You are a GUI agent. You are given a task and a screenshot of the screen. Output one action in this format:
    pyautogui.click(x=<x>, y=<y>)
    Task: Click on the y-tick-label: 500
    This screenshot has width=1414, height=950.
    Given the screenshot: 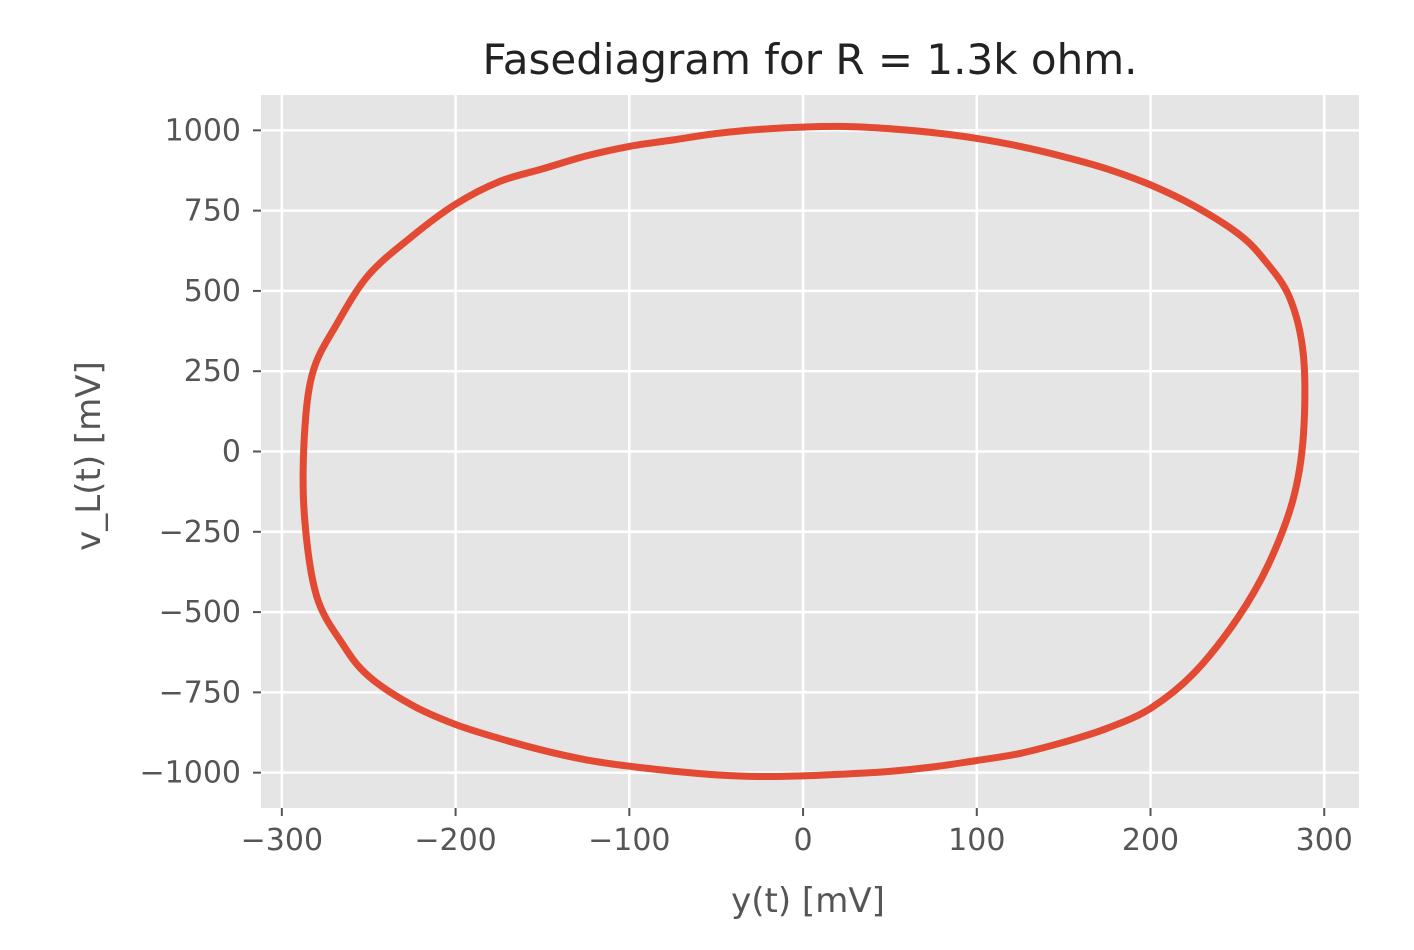 What is the action you would take?
    pyautogui.click(x=212, y=291)
    